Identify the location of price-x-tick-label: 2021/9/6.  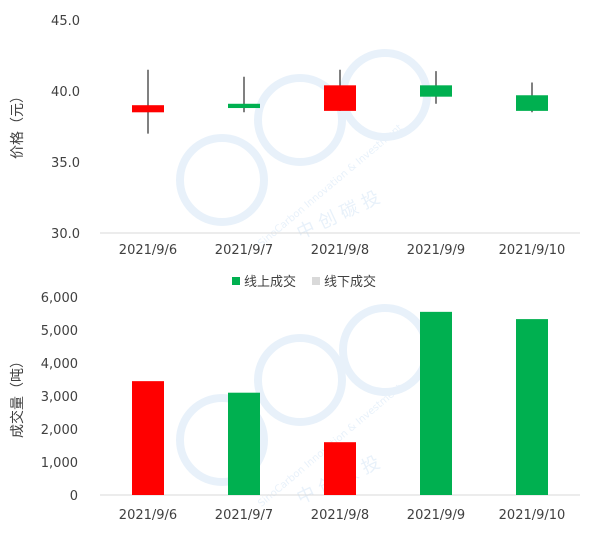
(148, 250).